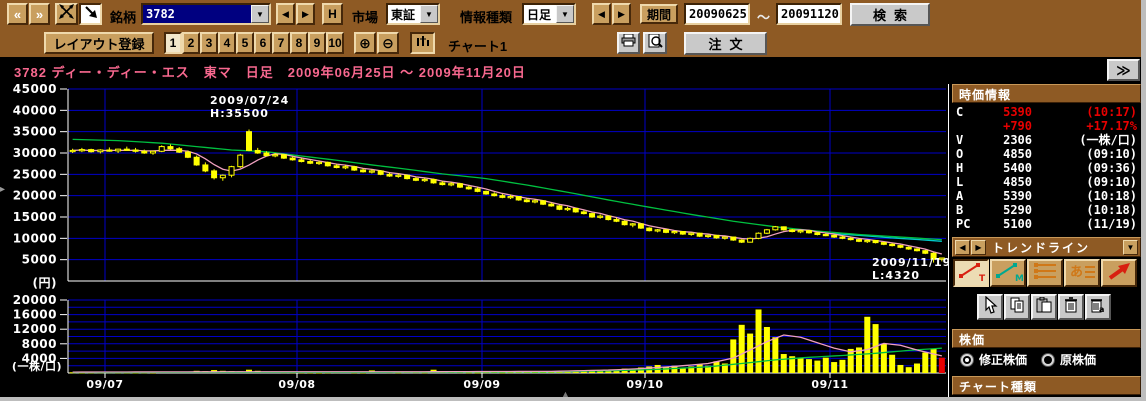 The image size is (1146, 401). I want to click on quote-value: 5290, so click(1017, 210).